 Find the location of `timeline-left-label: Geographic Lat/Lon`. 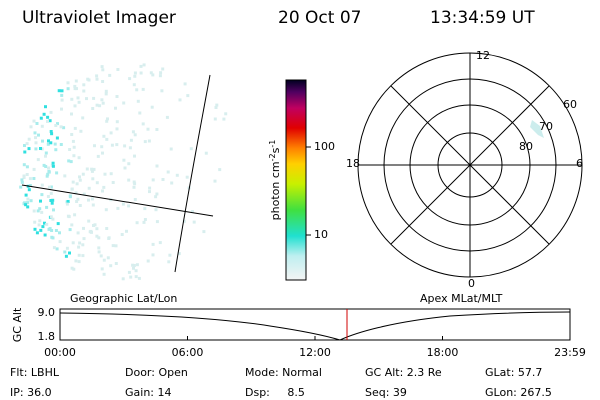

timeline-left-label: Geographic Lat/Lon is located at coordinates (123, 298).